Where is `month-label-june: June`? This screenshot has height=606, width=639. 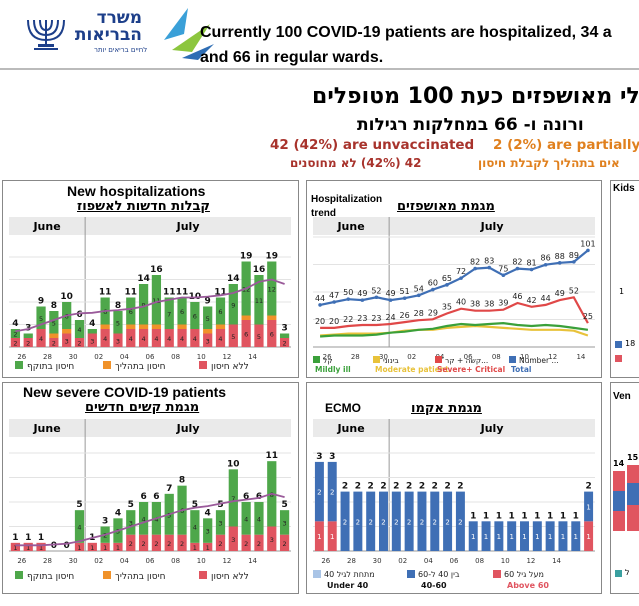
month-label-june: June is located at coordinates (46, 428).